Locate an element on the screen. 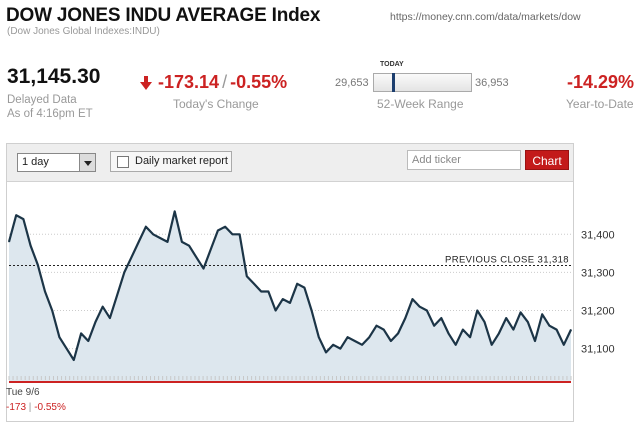  delayed-data-label: Delayed Data is located at coordinates (42, 100).